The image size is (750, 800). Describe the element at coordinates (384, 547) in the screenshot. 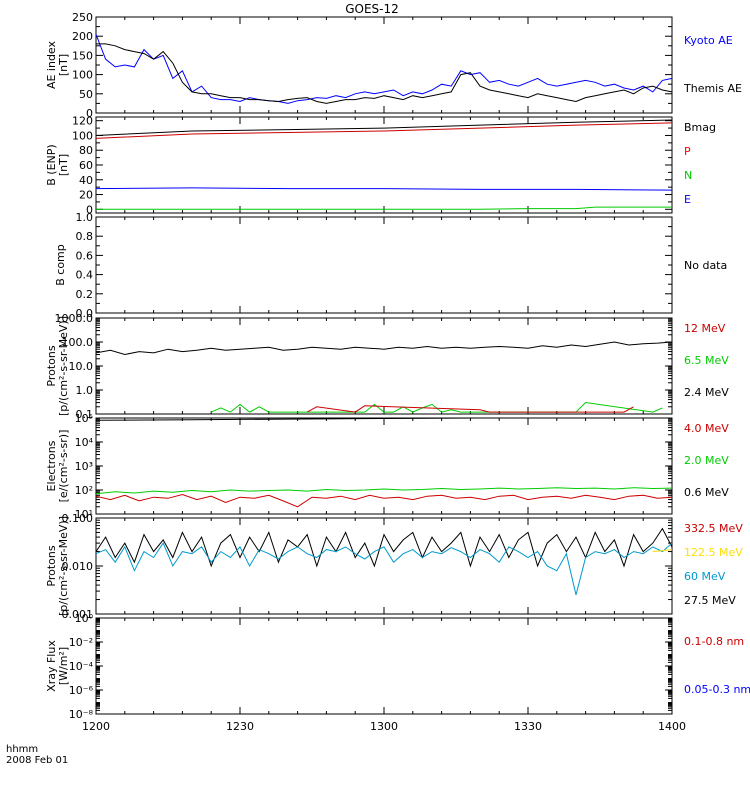

I see `series-line-27-5-mev` at that location.